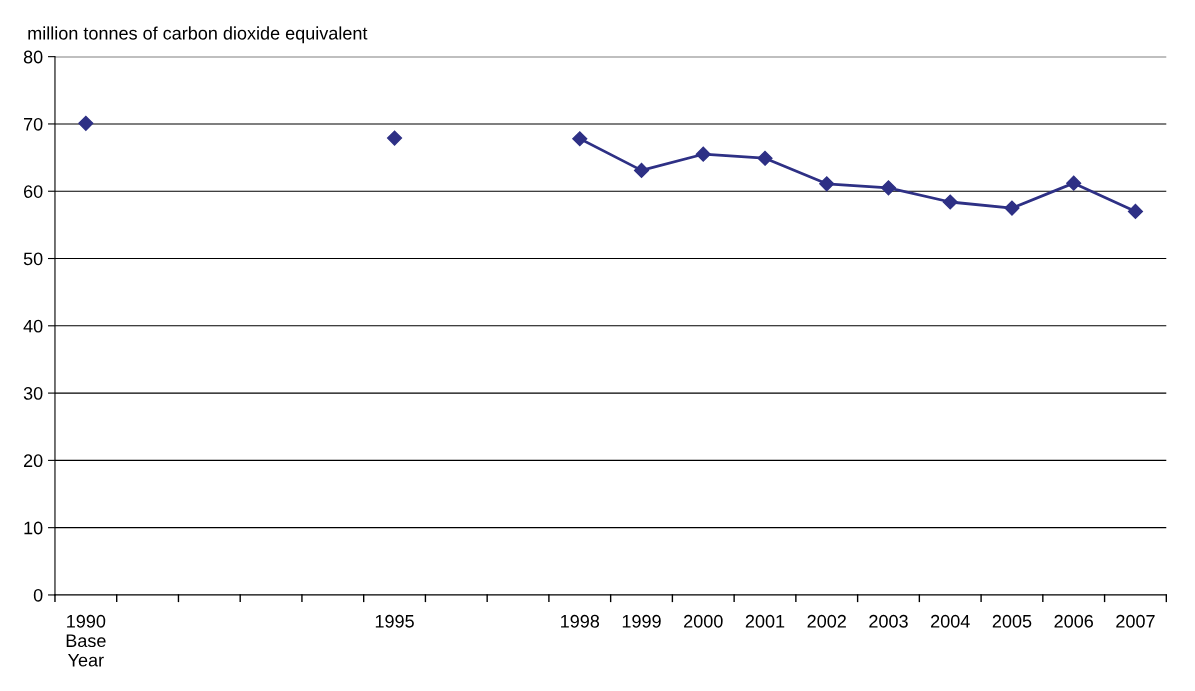  What do you see at coordinates (33, 57) in the screenshot?
I see `y-tick-label: 80` at bounding box center [33, 57].